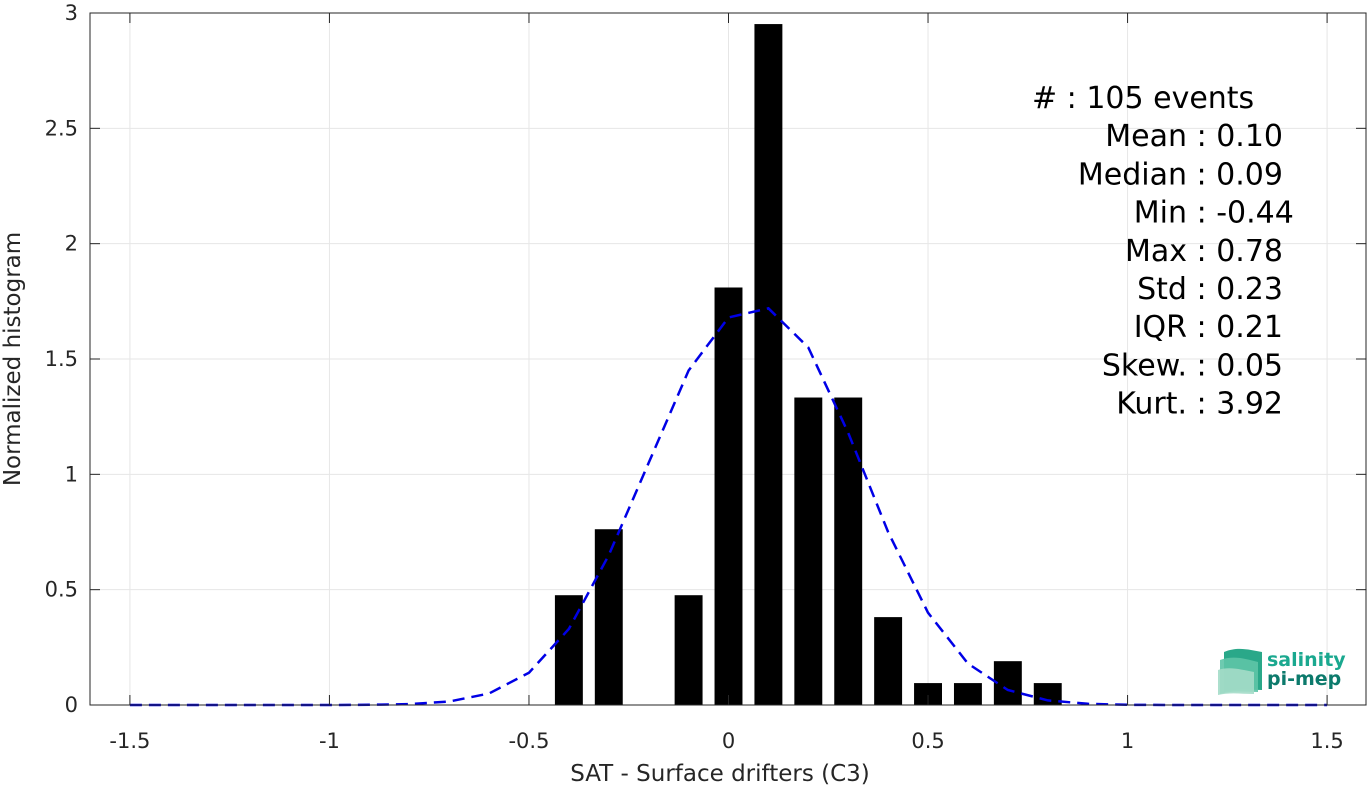 The image size is (1367, 785). Describe the element at coordinates (61, 128) in the screenshot. I see `y-tick-label: 2.5` at that location.